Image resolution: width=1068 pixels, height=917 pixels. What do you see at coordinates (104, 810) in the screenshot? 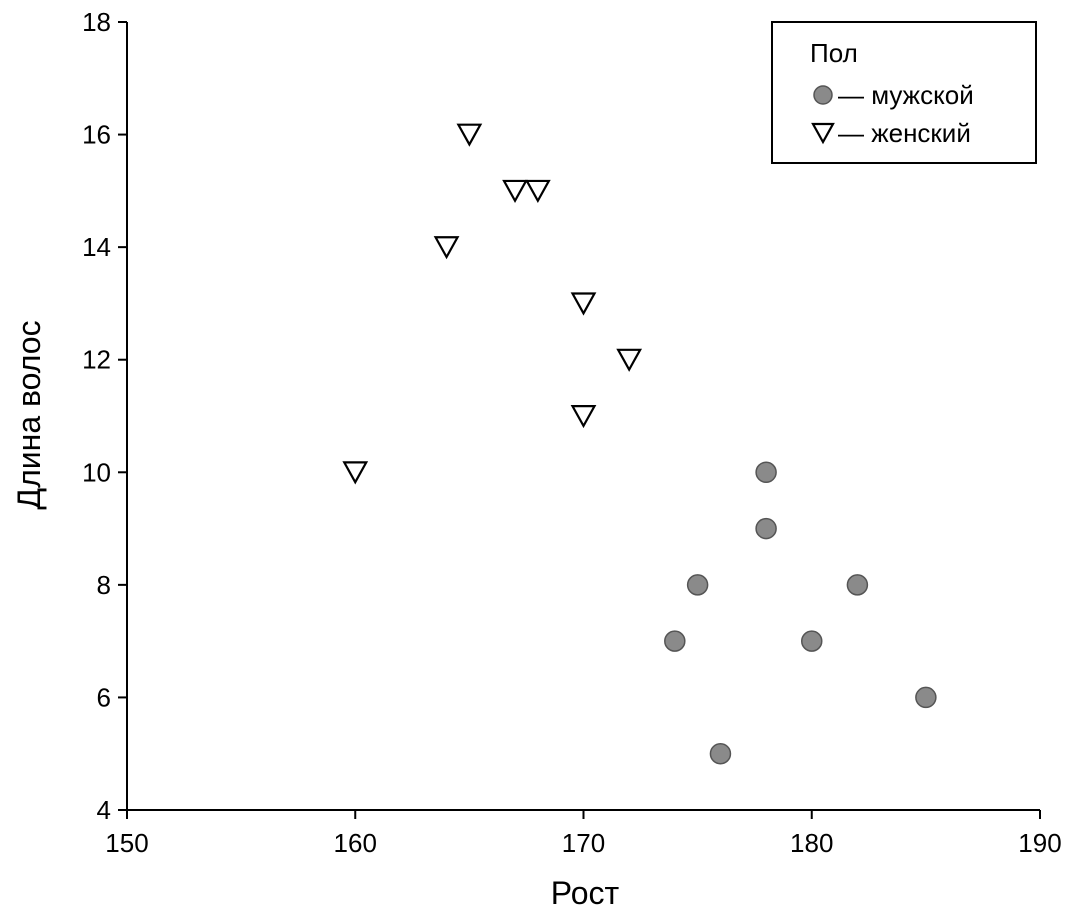
I see `y-tick-label: 4` at bounding box center [104, 810].